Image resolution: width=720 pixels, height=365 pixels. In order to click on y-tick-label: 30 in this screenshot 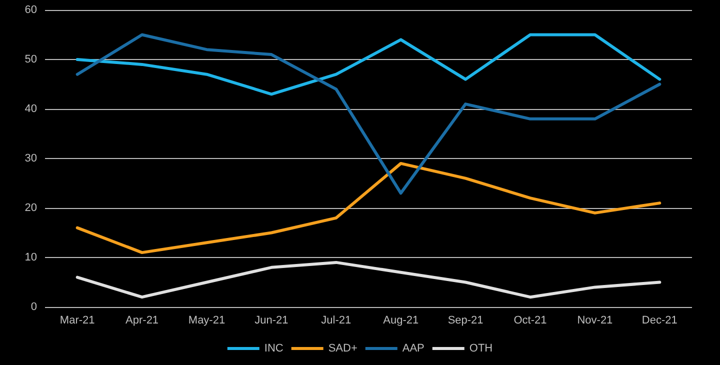, I will do `click(30, 158)`.